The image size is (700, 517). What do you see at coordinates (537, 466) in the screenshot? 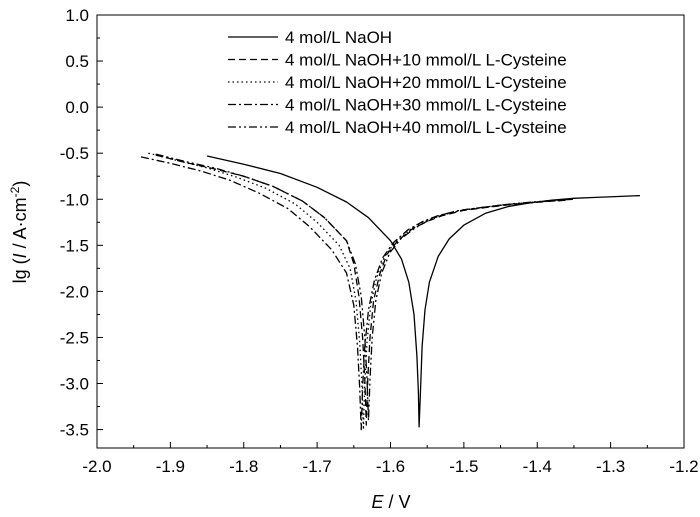
I see `x-tick-label: -1.4` at bounding box center [537, 466].